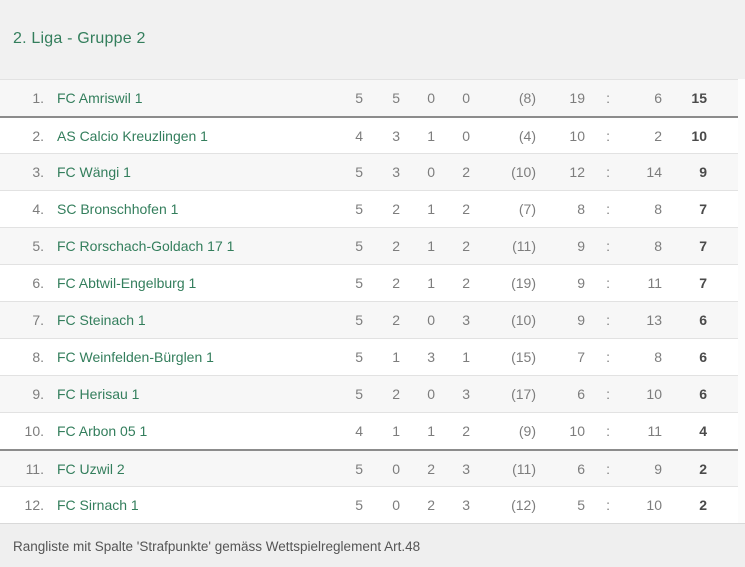 This screenshot has height=567, width=745. I want to click on rank-label: 12., so click(34, 505).